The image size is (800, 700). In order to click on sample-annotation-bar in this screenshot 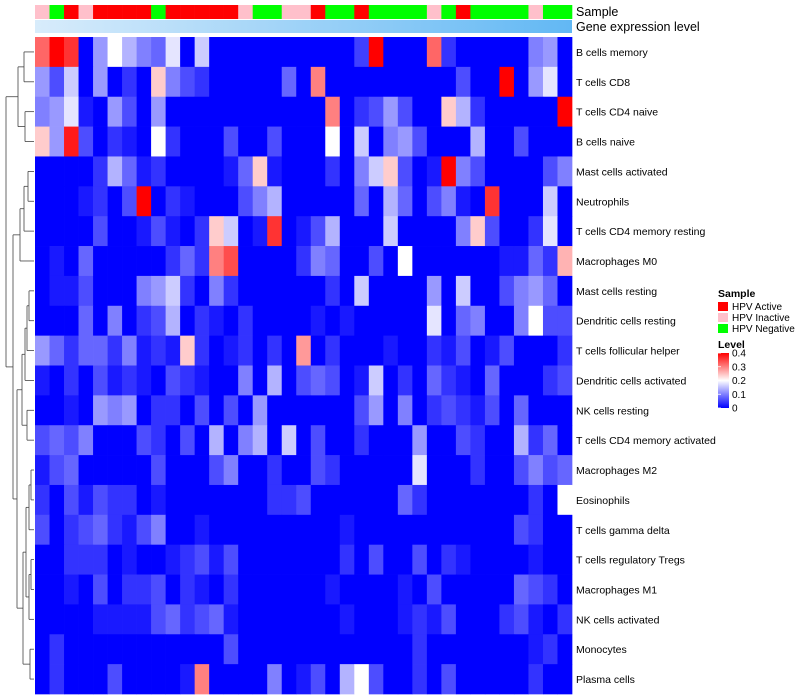, I will do `click(304, 12)`.